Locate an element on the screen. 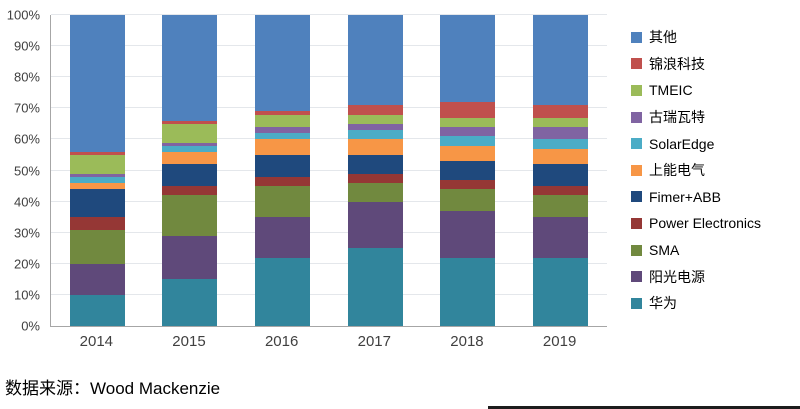 This screenshot has width=800, height=409. legend-item: 古瑞瓦特 is located at coordinates (696, 117).